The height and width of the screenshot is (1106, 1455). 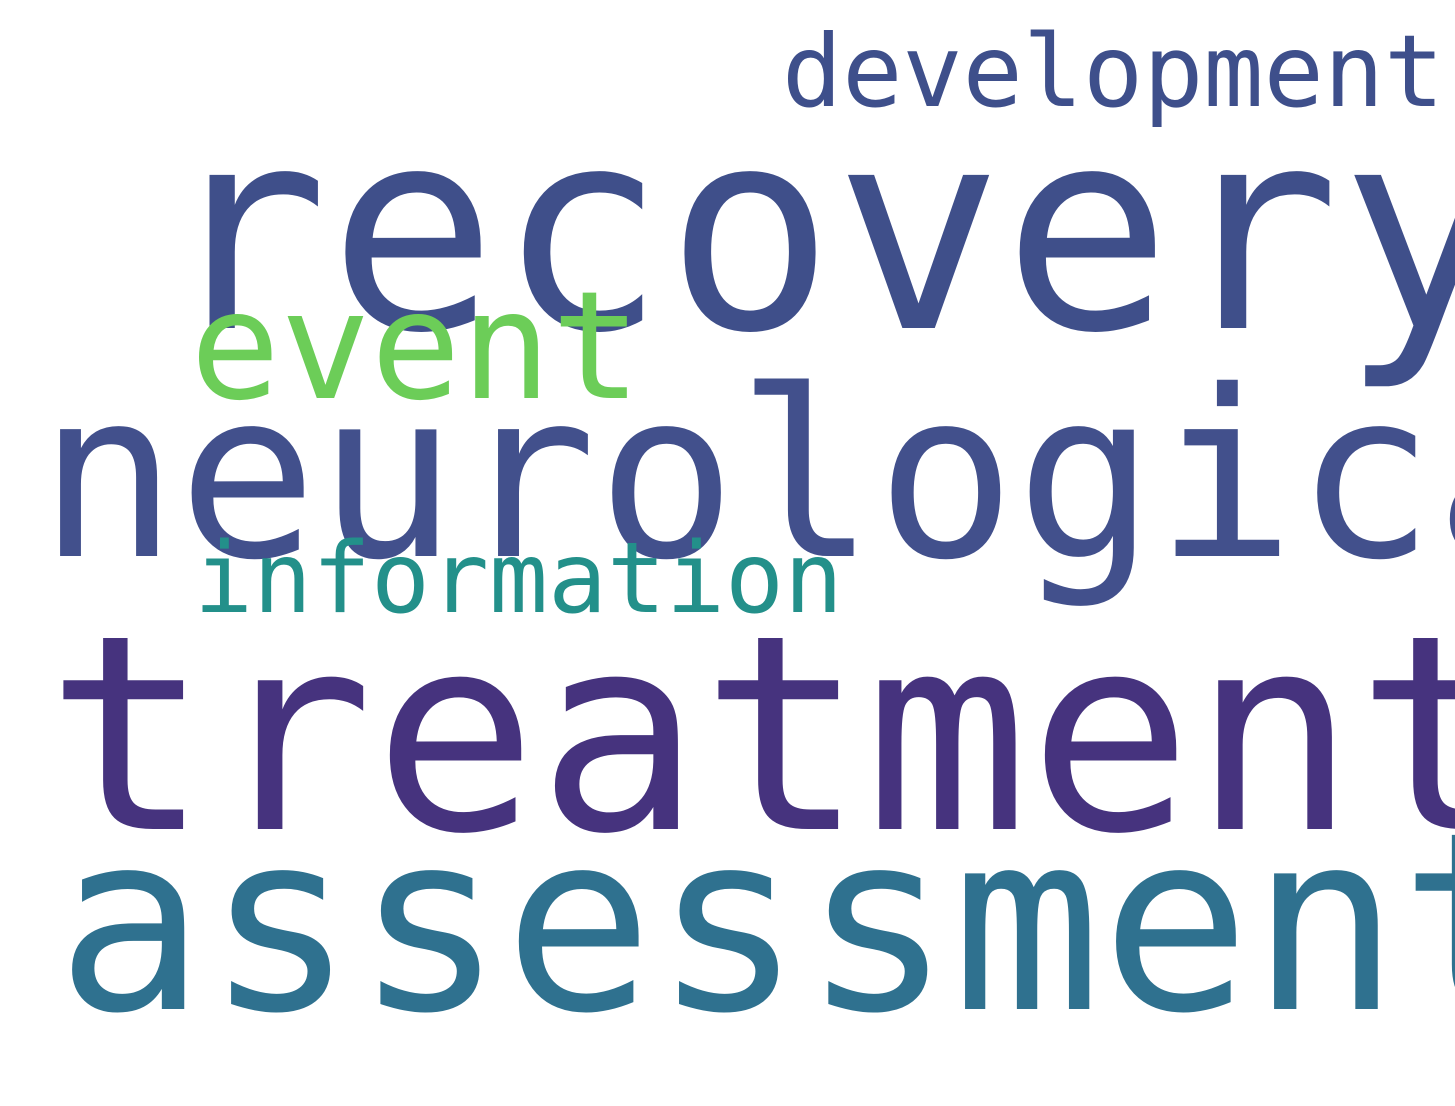 I want to click on word-event: event, so click(x=416, y=347).